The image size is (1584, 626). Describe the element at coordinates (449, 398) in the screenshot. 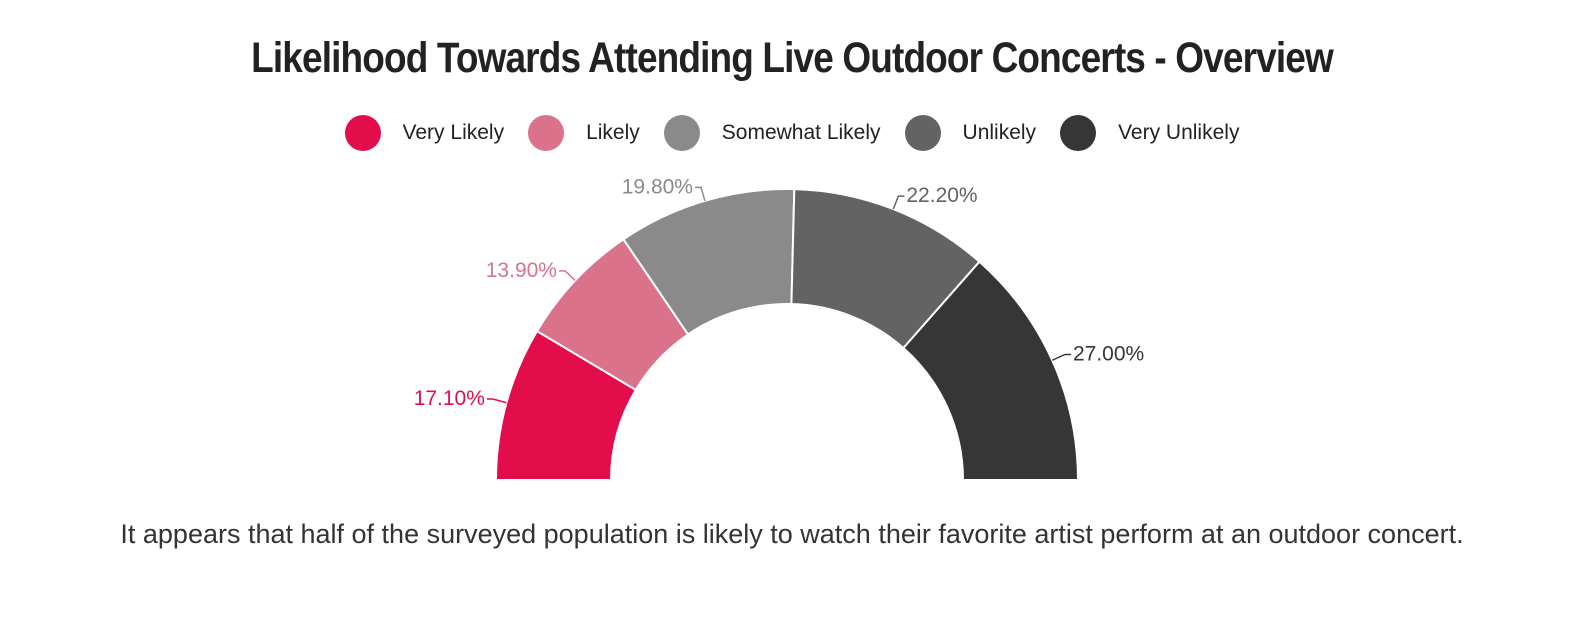

I see `data-label: 17.10%` at that location.